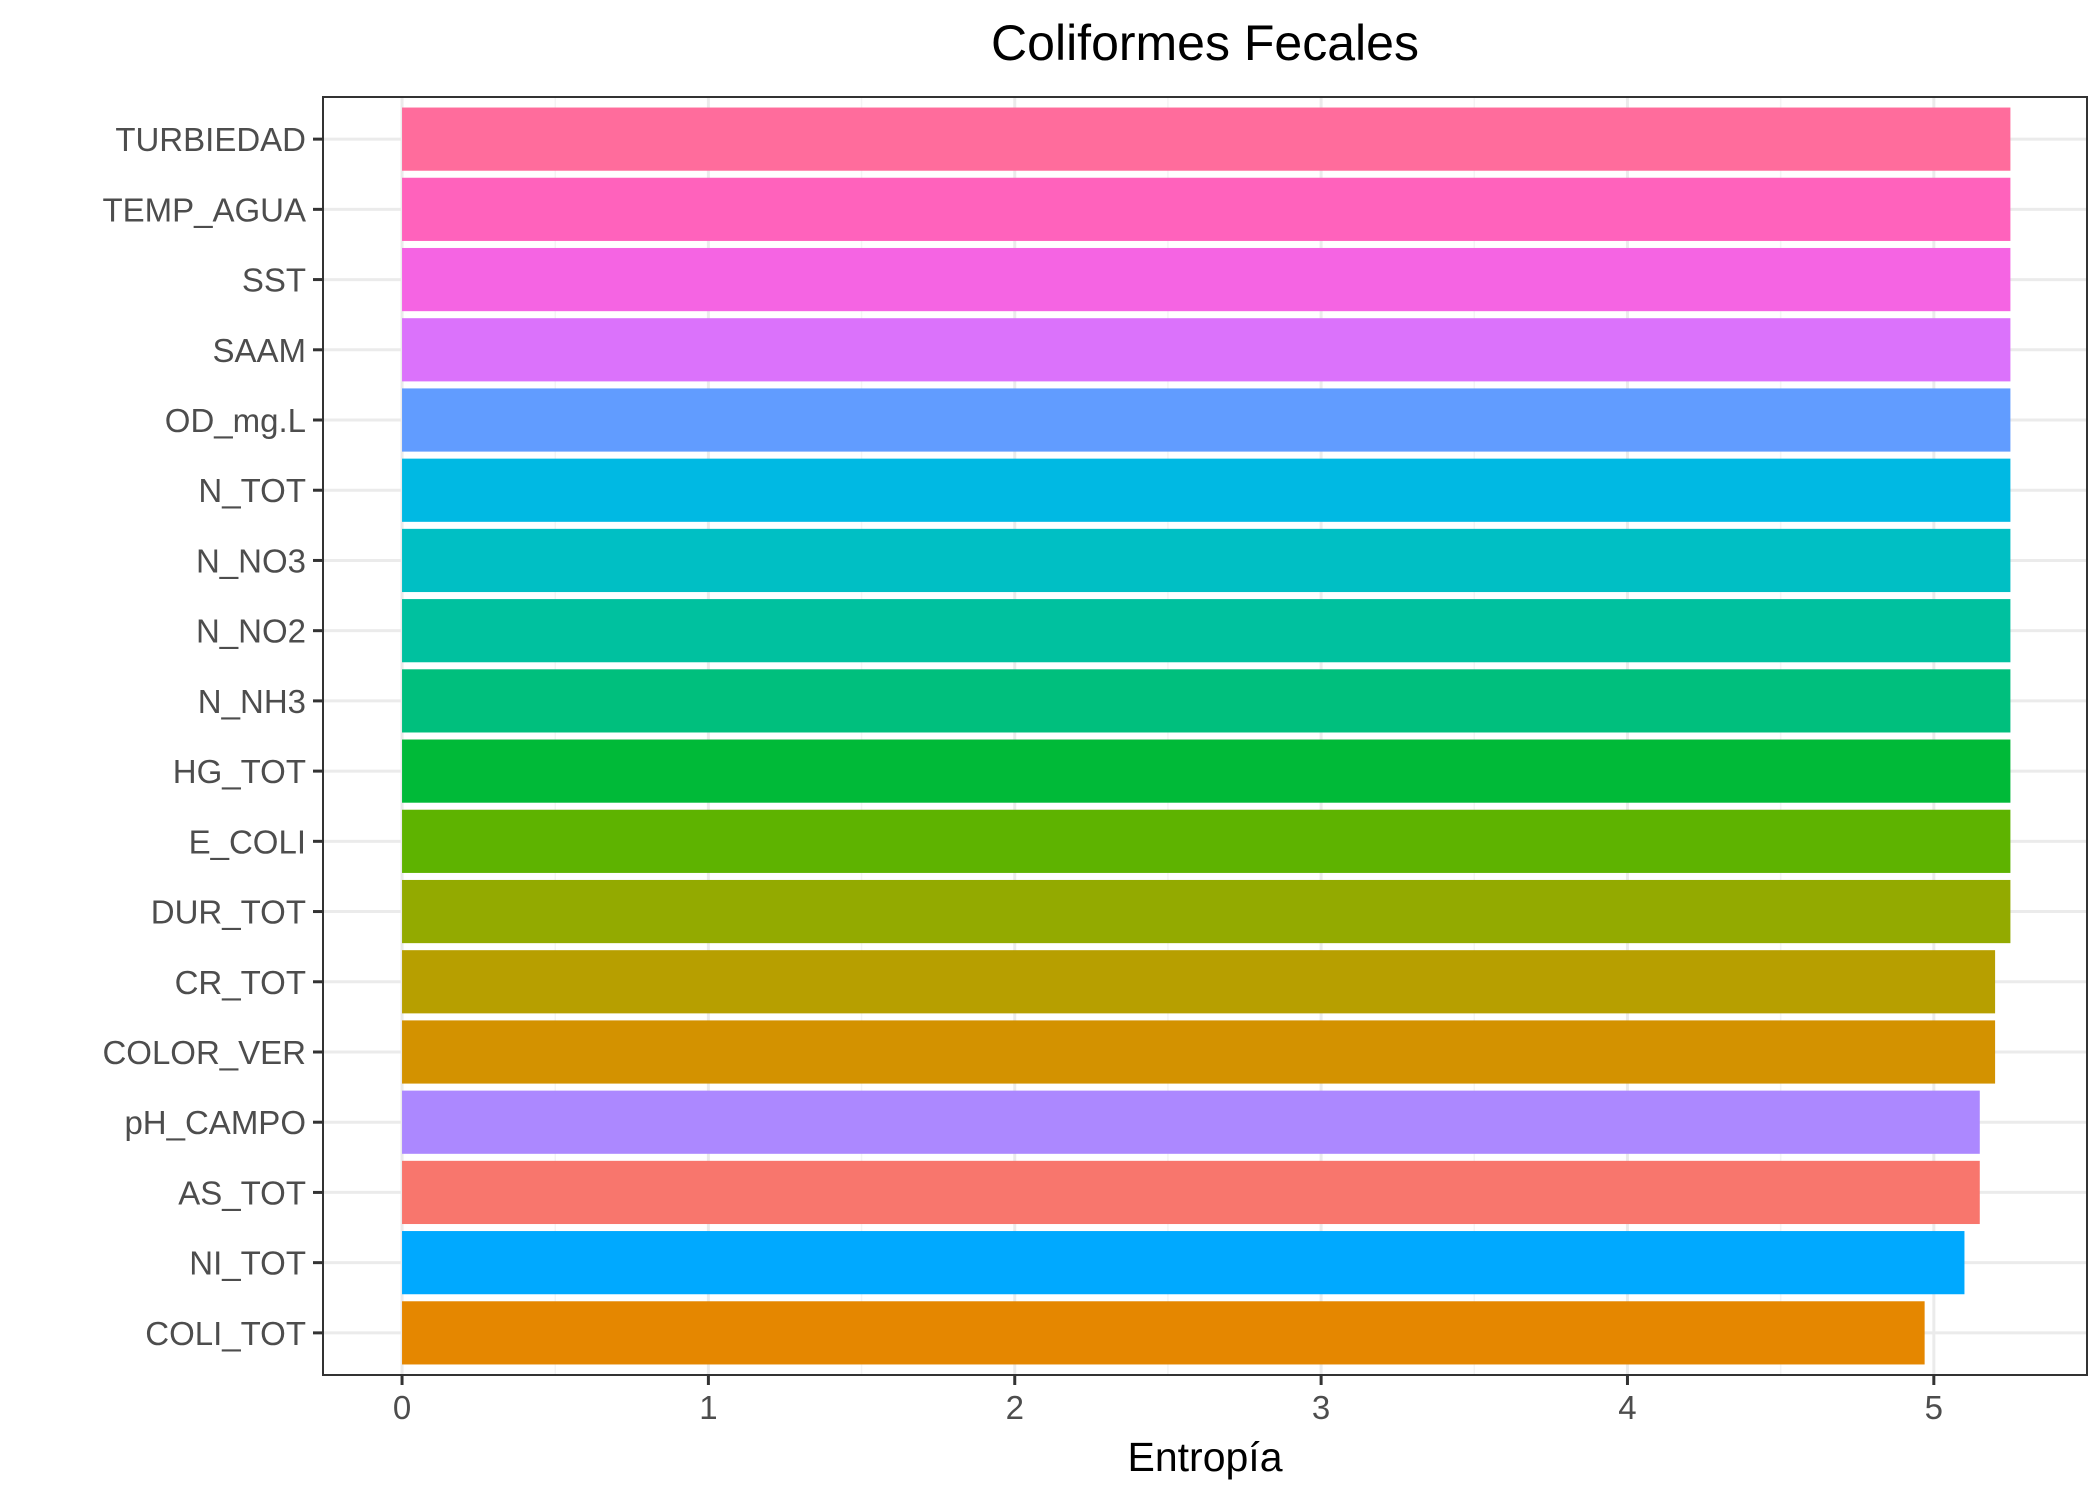  I want to click on bar-coli-tot, so click(1163, 1333).